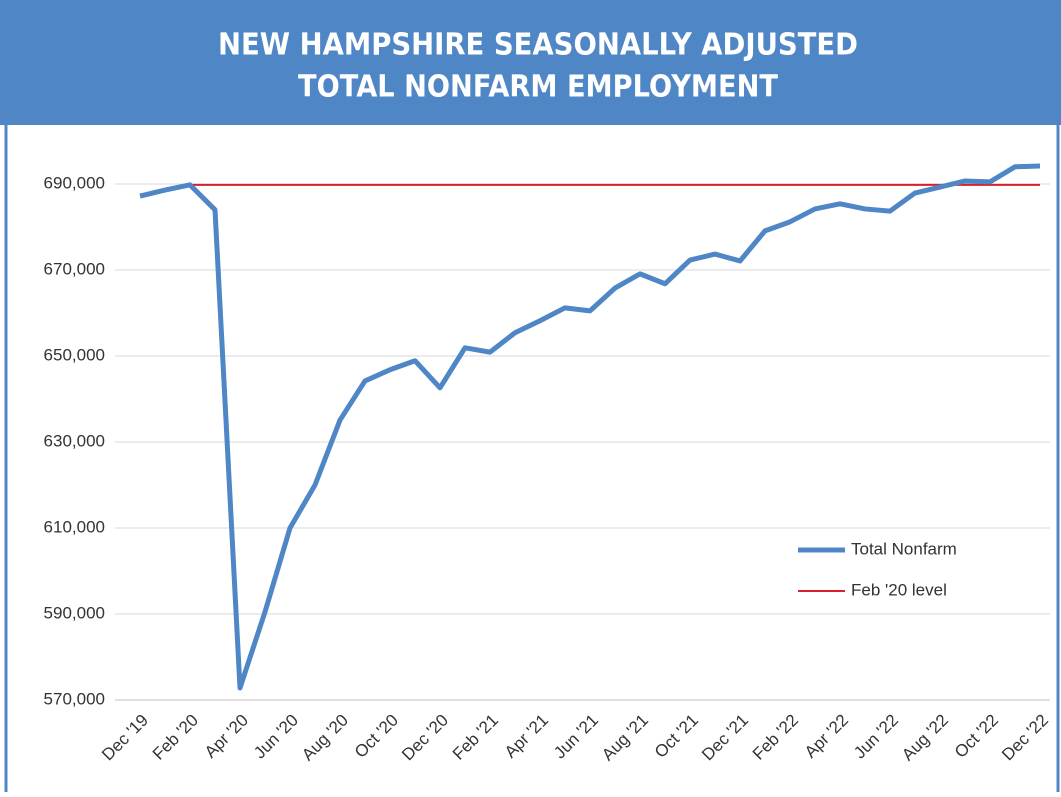 The height and width of the screenshot is (797, 1061). What do you see at coordinates (376, 736) in the screenshot?
I see `x-tick-label: Oct '20` at bounding box center [376, 736].